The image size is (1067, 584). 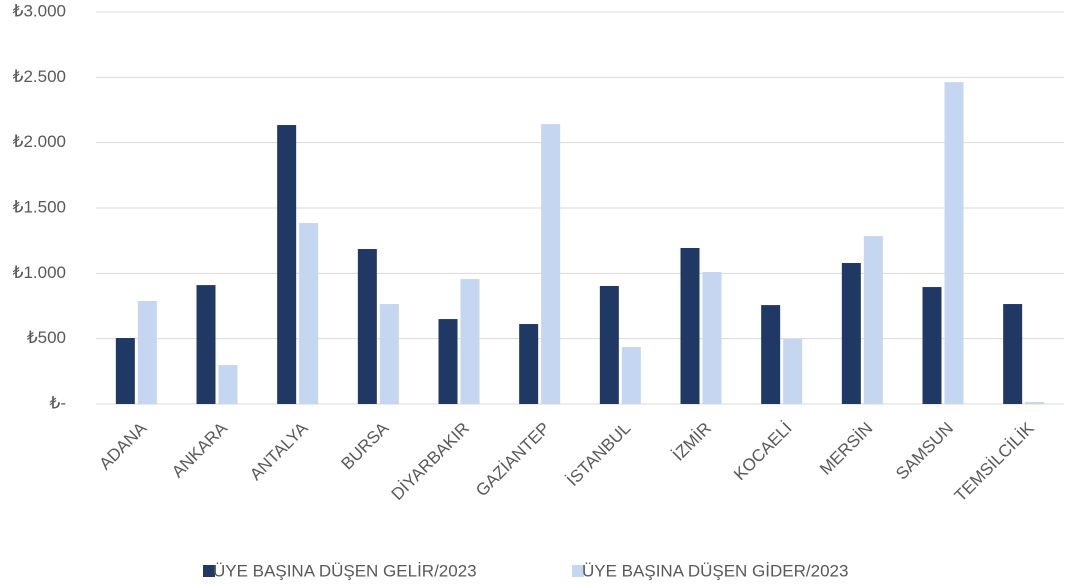 I want to click on x-tick-label: GAZİANTEP, so click(x=513, y=460).